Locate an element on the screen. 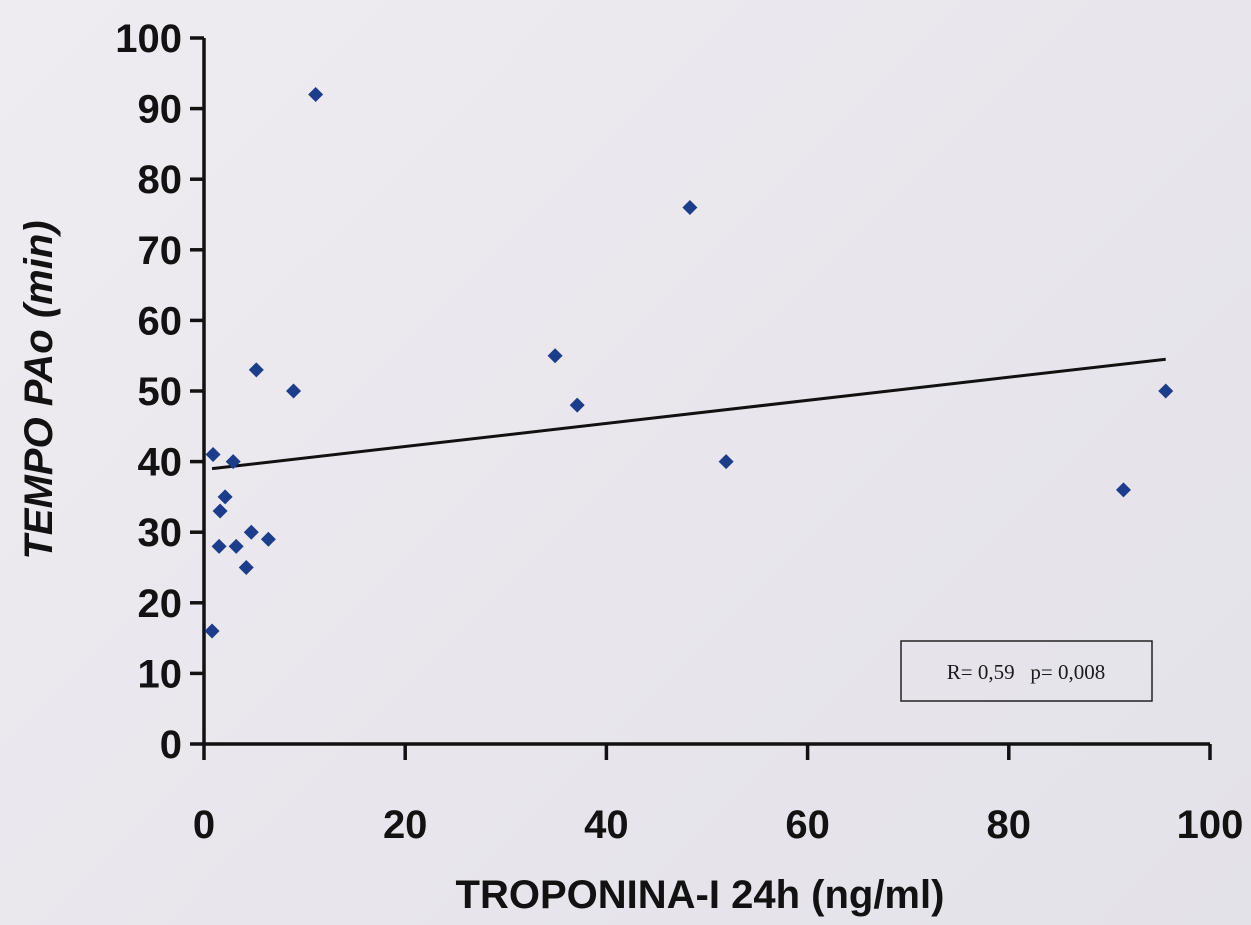  y-tick-label: 60 is located at coordinates (160, 321).